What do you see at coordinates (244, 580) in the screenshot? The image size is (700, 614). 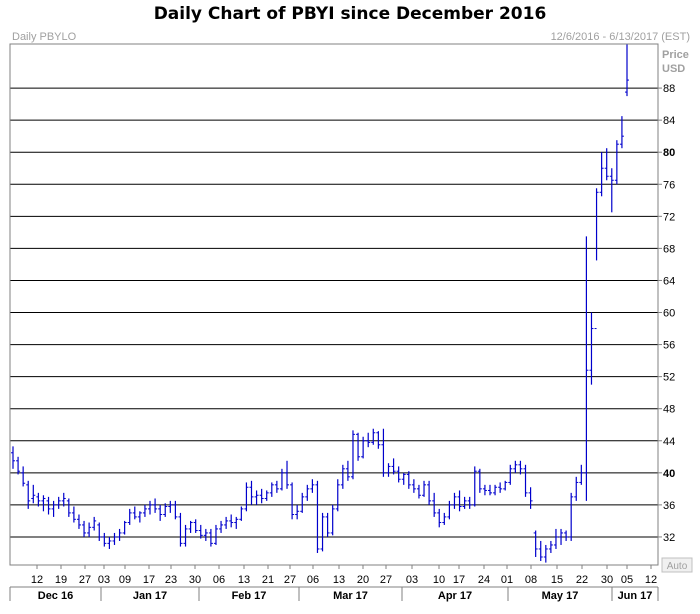 I see `x-tick-label: 13` at bounding box center [244, 580].